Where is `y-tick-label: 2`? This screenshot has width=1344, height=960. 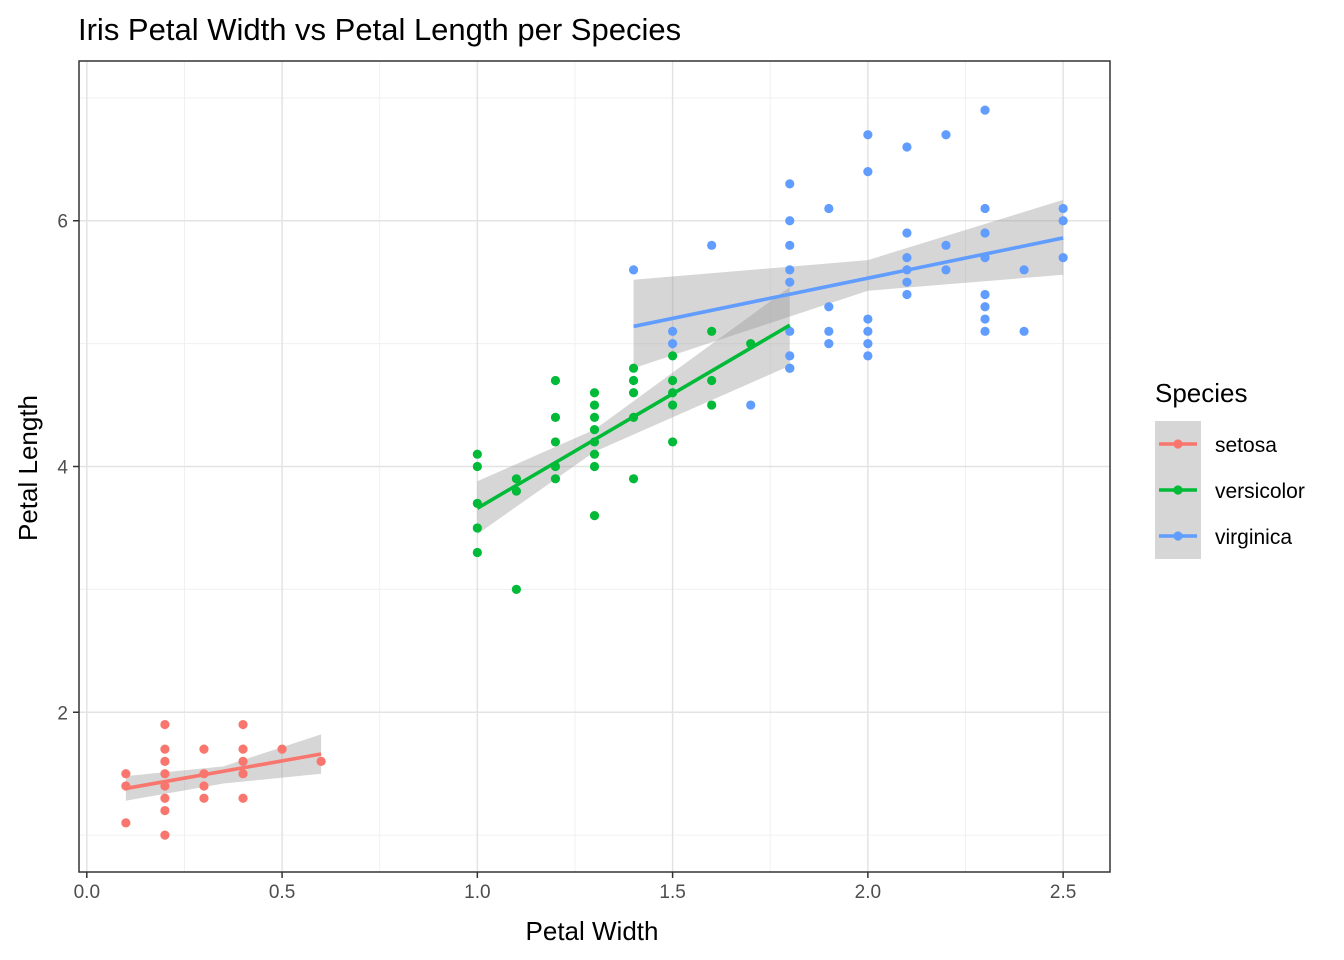 y-tick-label: 2 is located at coordinates (62, 713).